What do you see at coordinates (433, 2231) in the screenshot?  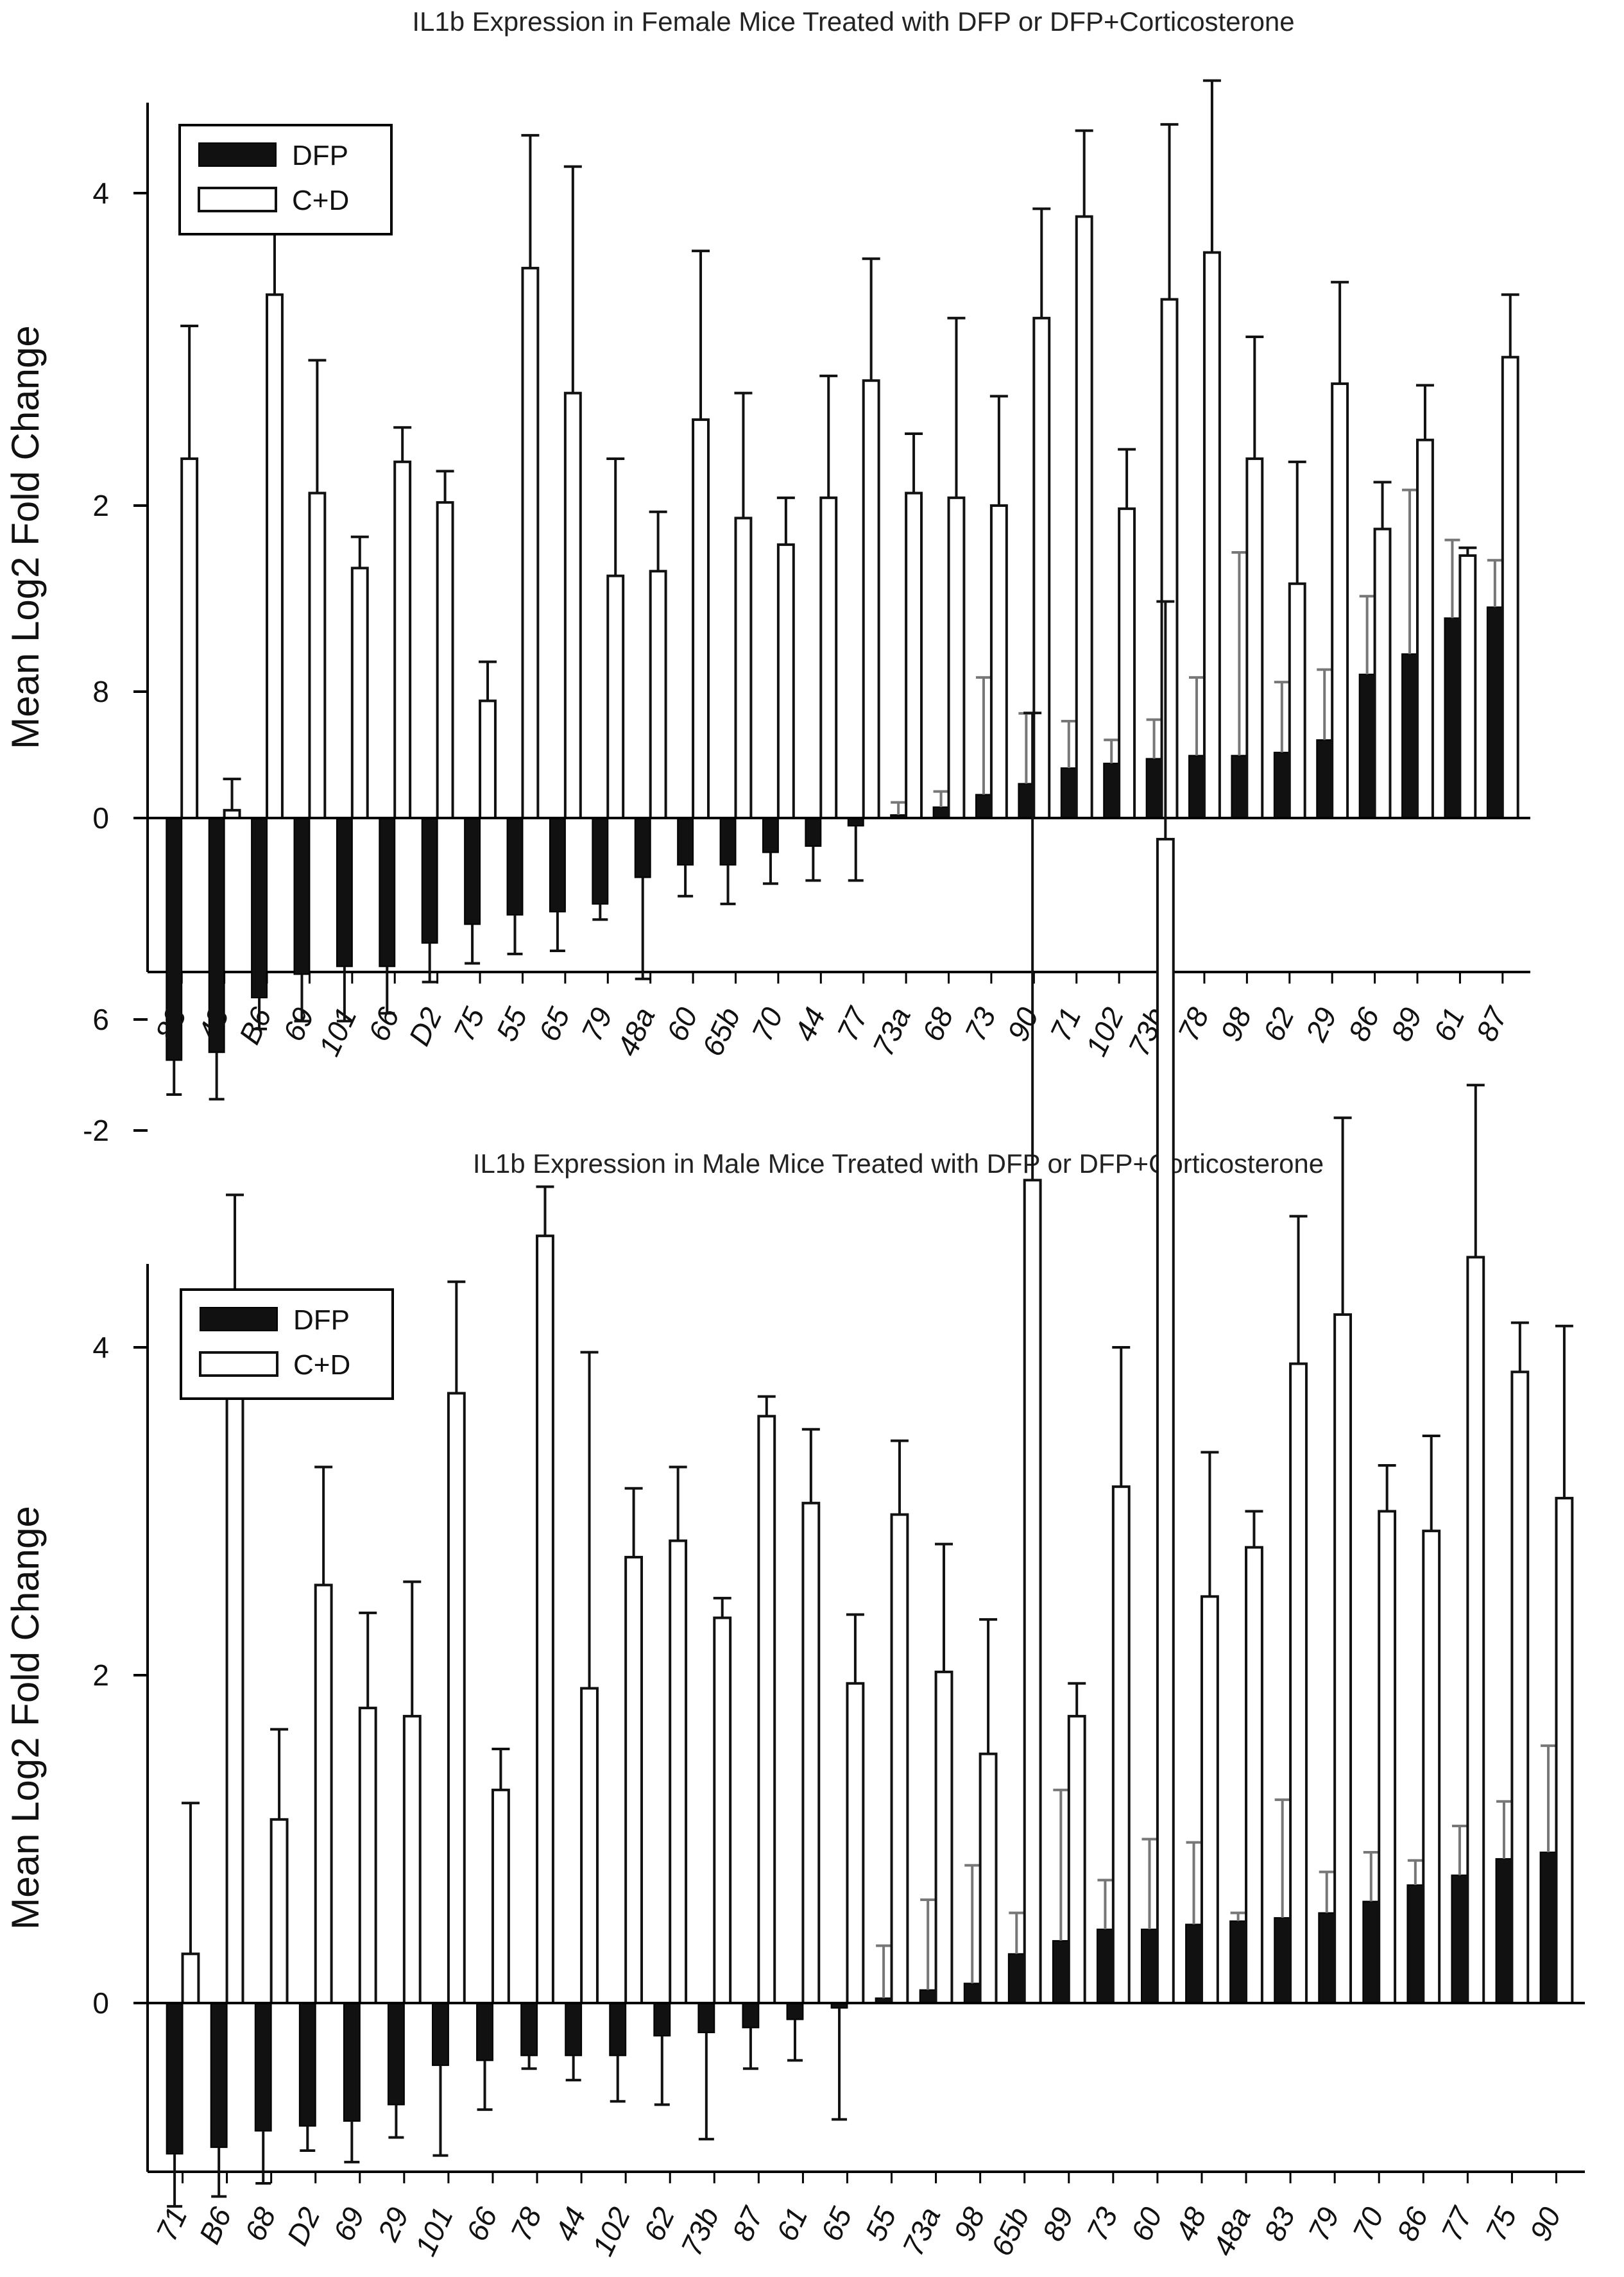 I see `x-tick-label: 101` at bounding box center [433, 2231].